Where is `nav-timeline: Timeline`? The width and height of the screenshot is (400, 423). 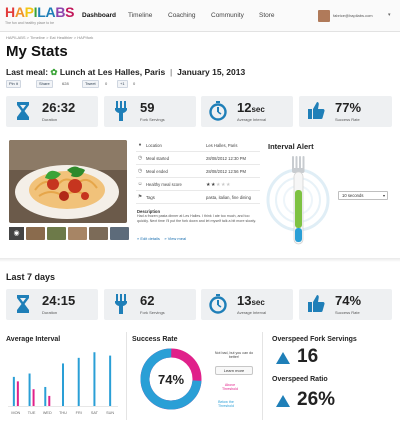
nav-timeline: Timeline is located at coordinates (140, 15).